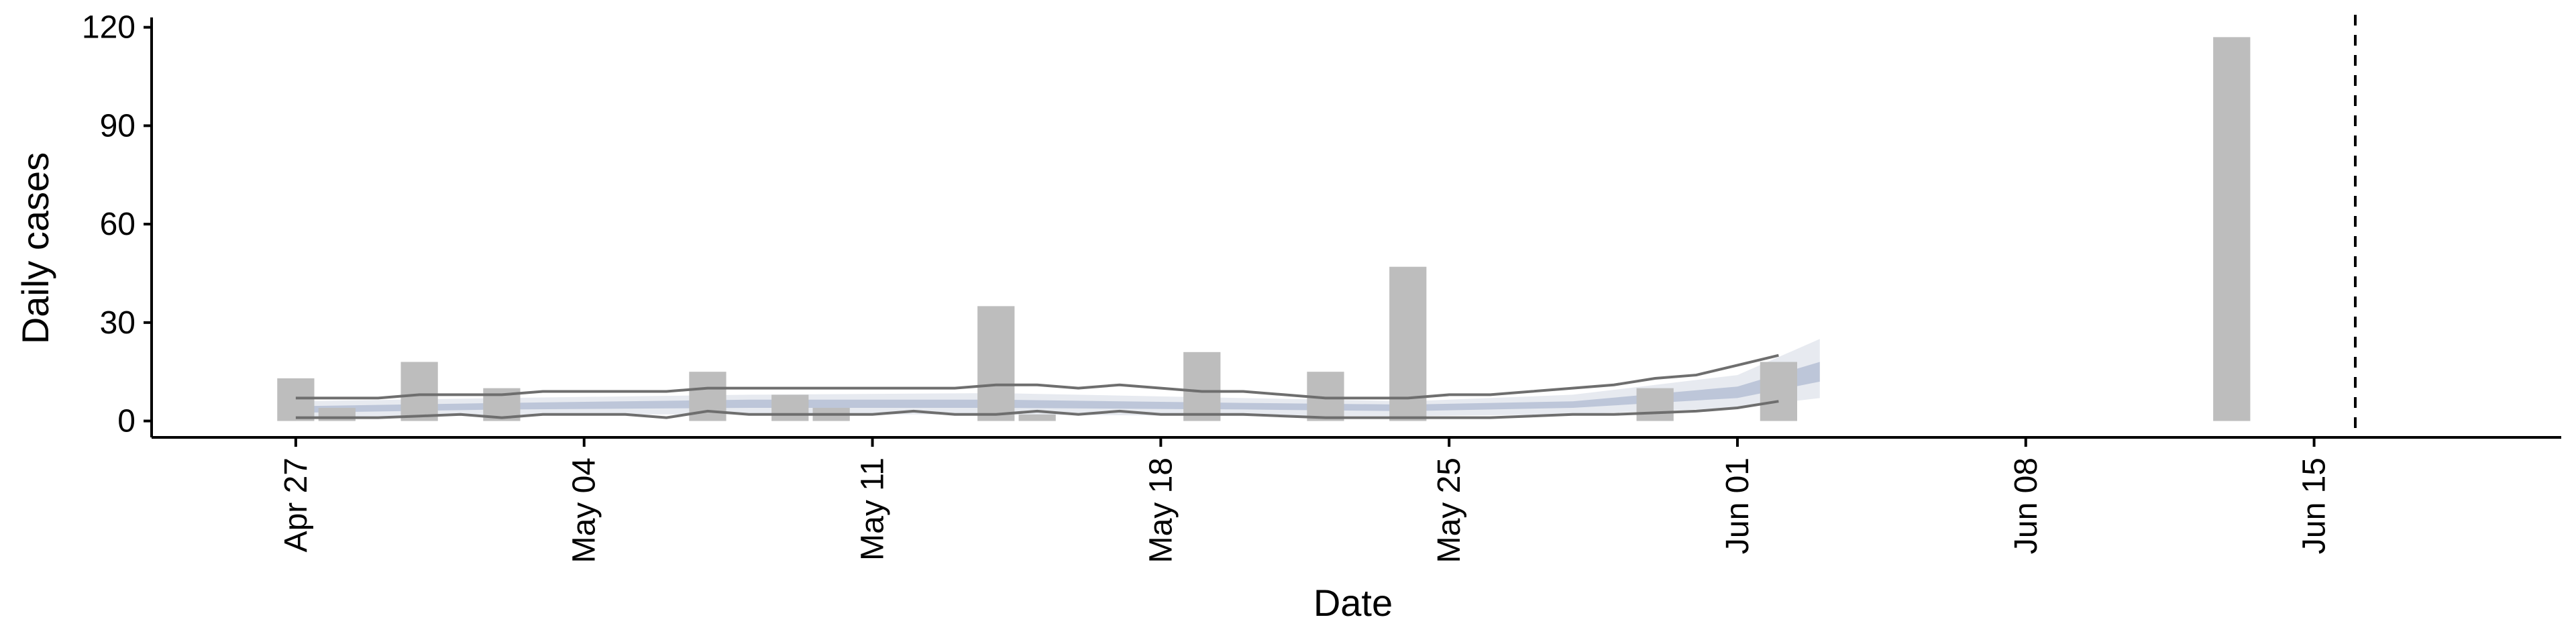  I want to click on y-axis-title: Daily cases, so click(35, 248).